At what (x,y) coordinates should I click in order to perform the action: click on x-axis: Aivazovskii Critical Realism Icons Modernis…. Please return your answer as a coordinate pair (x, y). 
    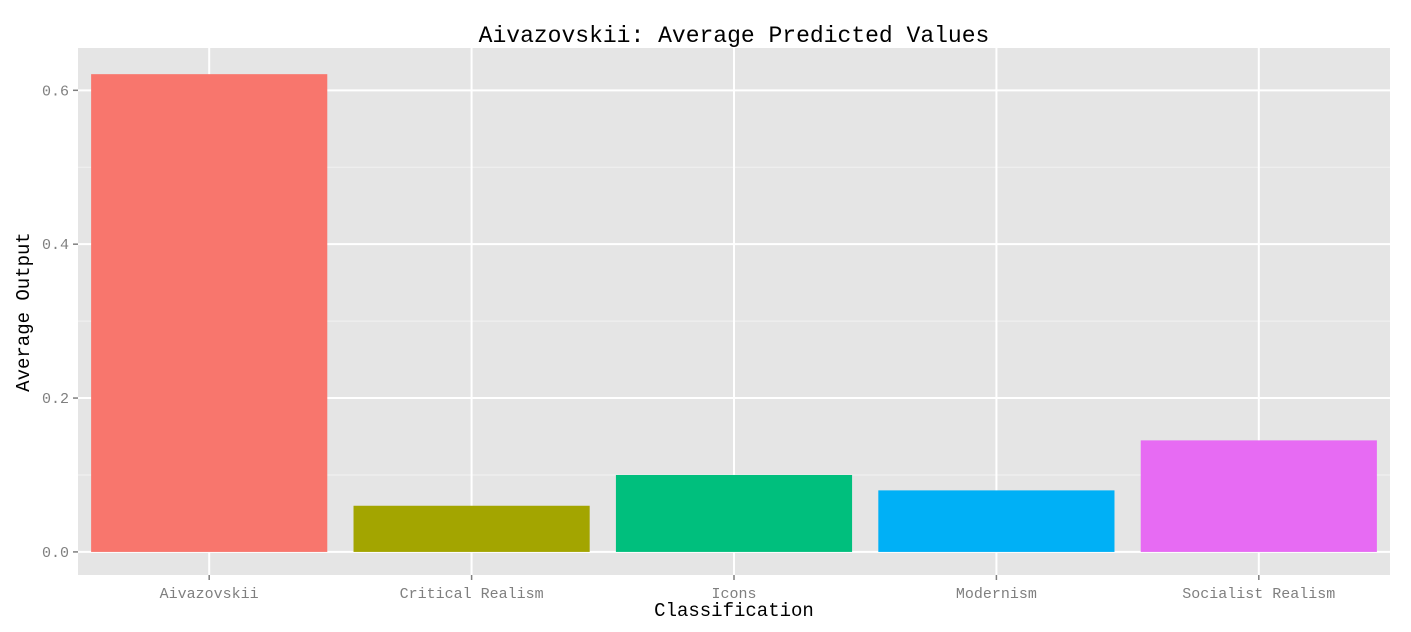
    Looking at the image, I should click on (747, 589).